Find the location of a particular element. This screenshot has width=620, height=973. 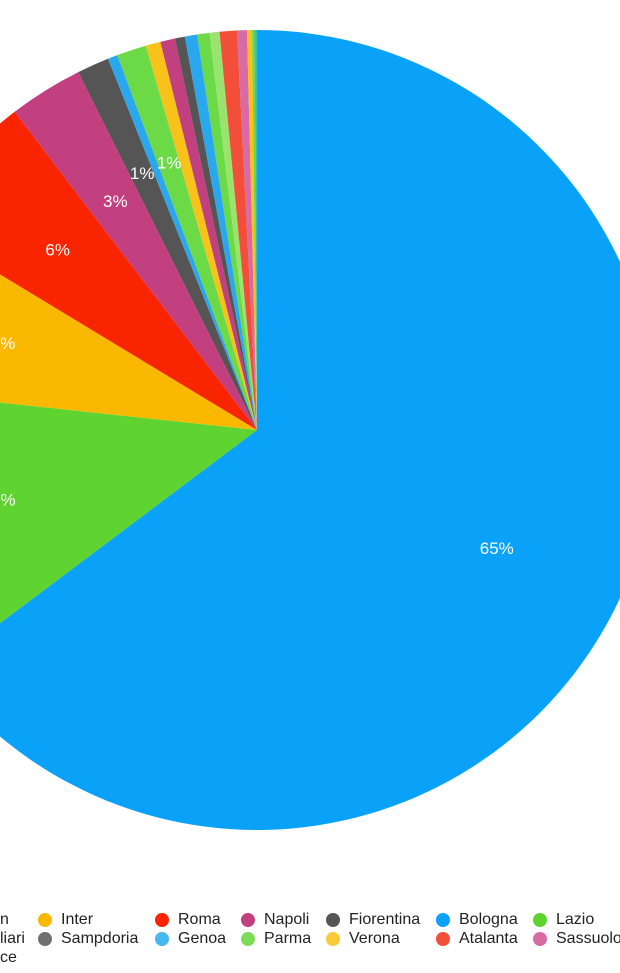

legend-label: Napoli is located at coordinates (286, 919).